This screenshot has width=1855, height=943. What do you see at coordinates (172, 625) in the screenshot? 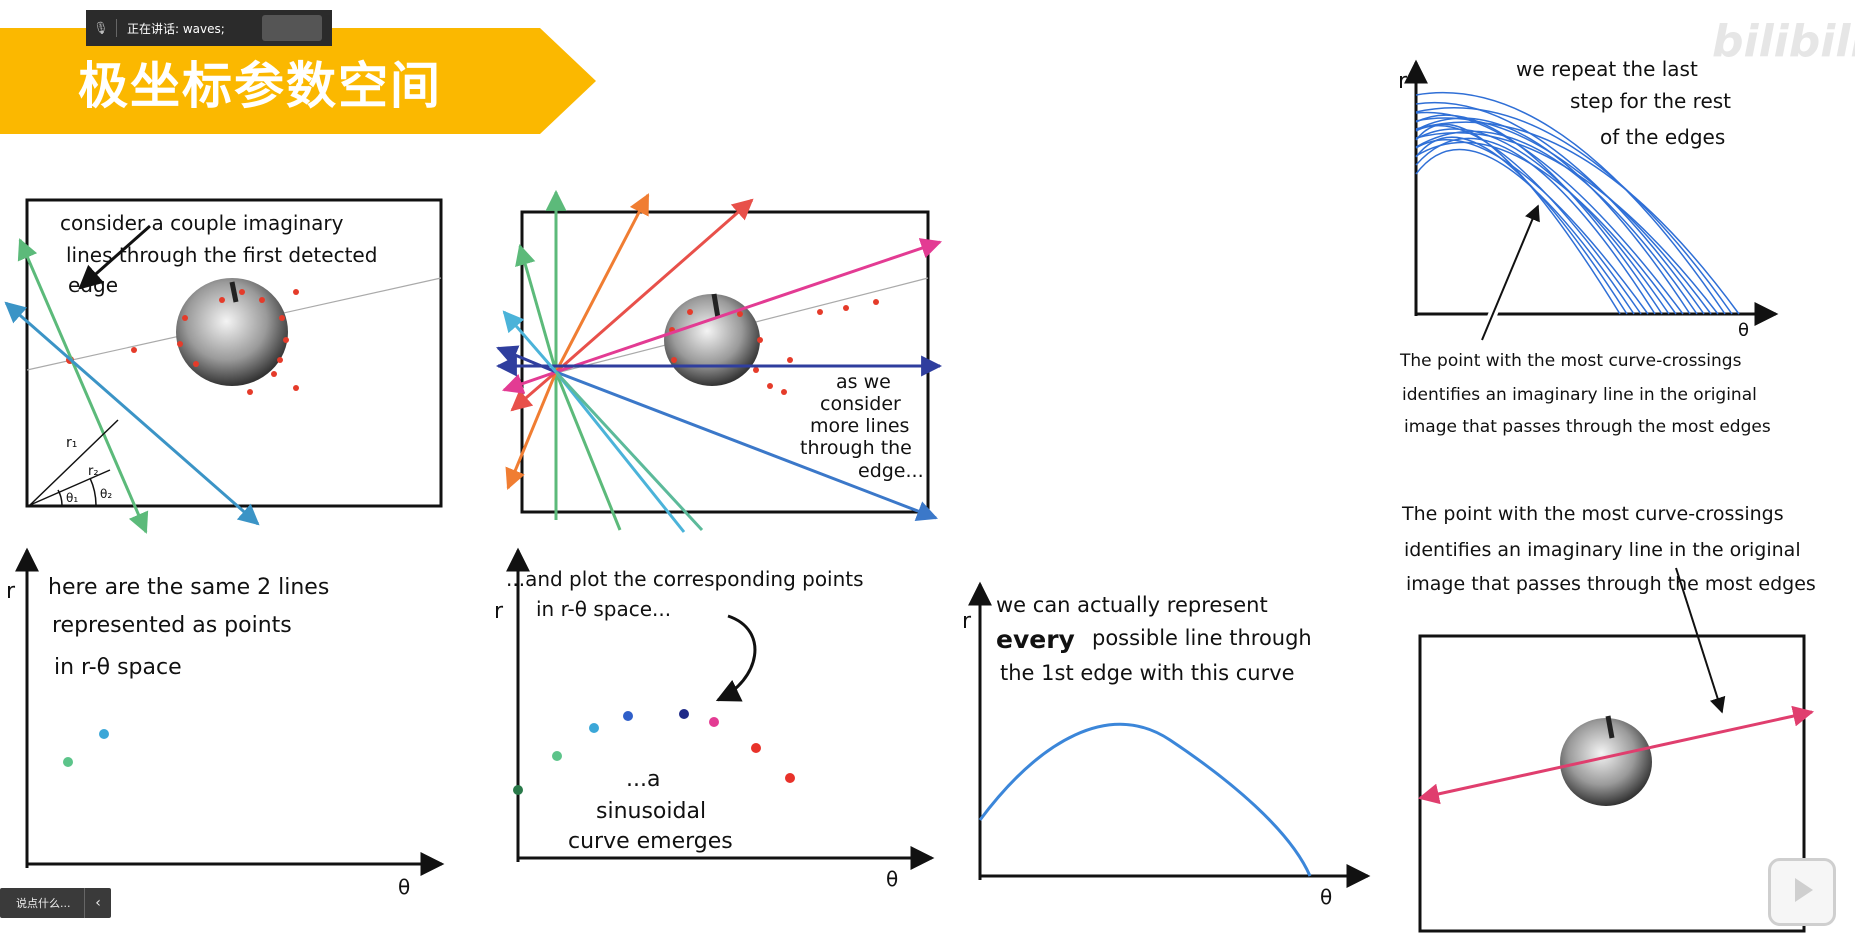
I see `plot-1-caption-line-2: represented as points` at bounding box center [172, 625].